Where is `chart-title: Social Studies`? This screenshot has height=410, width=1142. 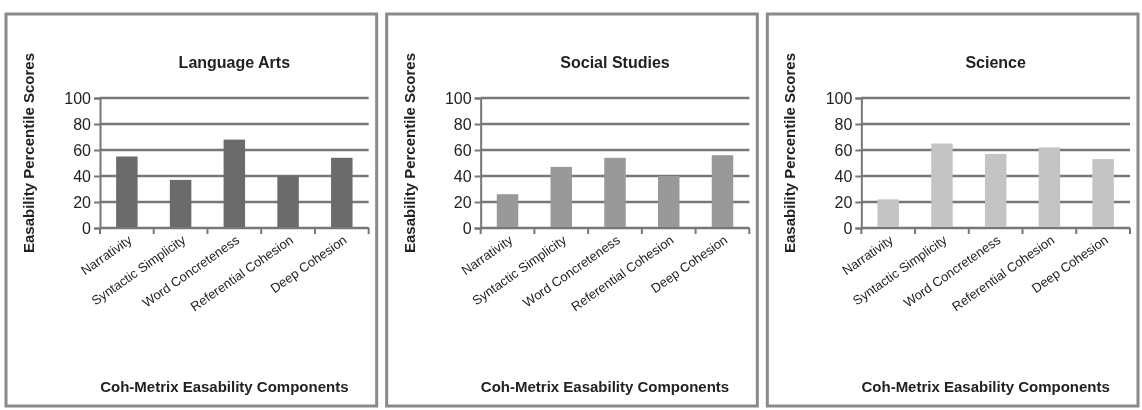
chart-title: Social Studies is located at coordinates (615, 62).